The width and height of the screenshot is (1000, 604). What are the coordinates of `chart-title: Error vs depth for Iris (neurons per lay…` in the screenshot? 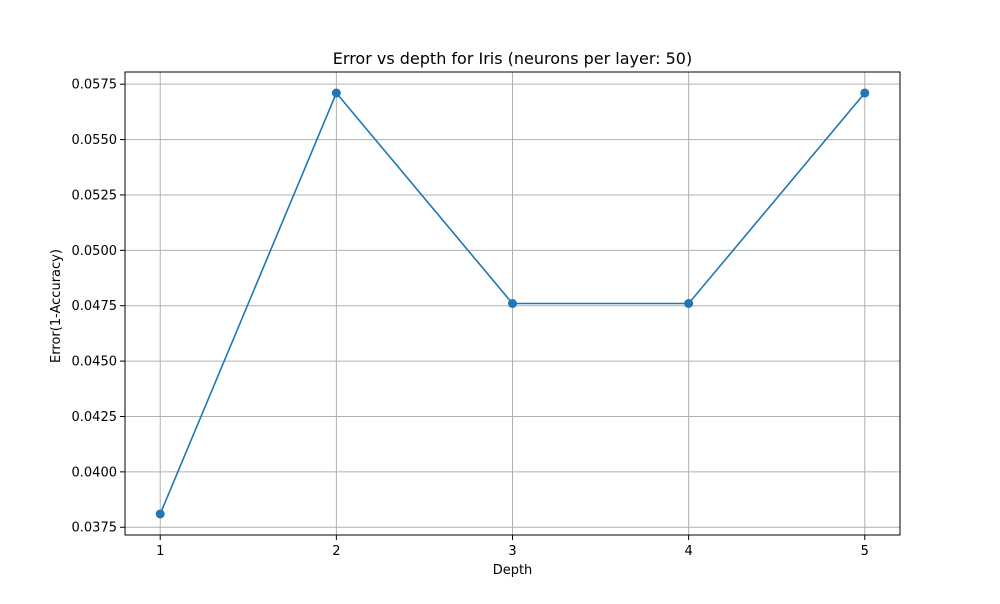 It's located at (512, 58).